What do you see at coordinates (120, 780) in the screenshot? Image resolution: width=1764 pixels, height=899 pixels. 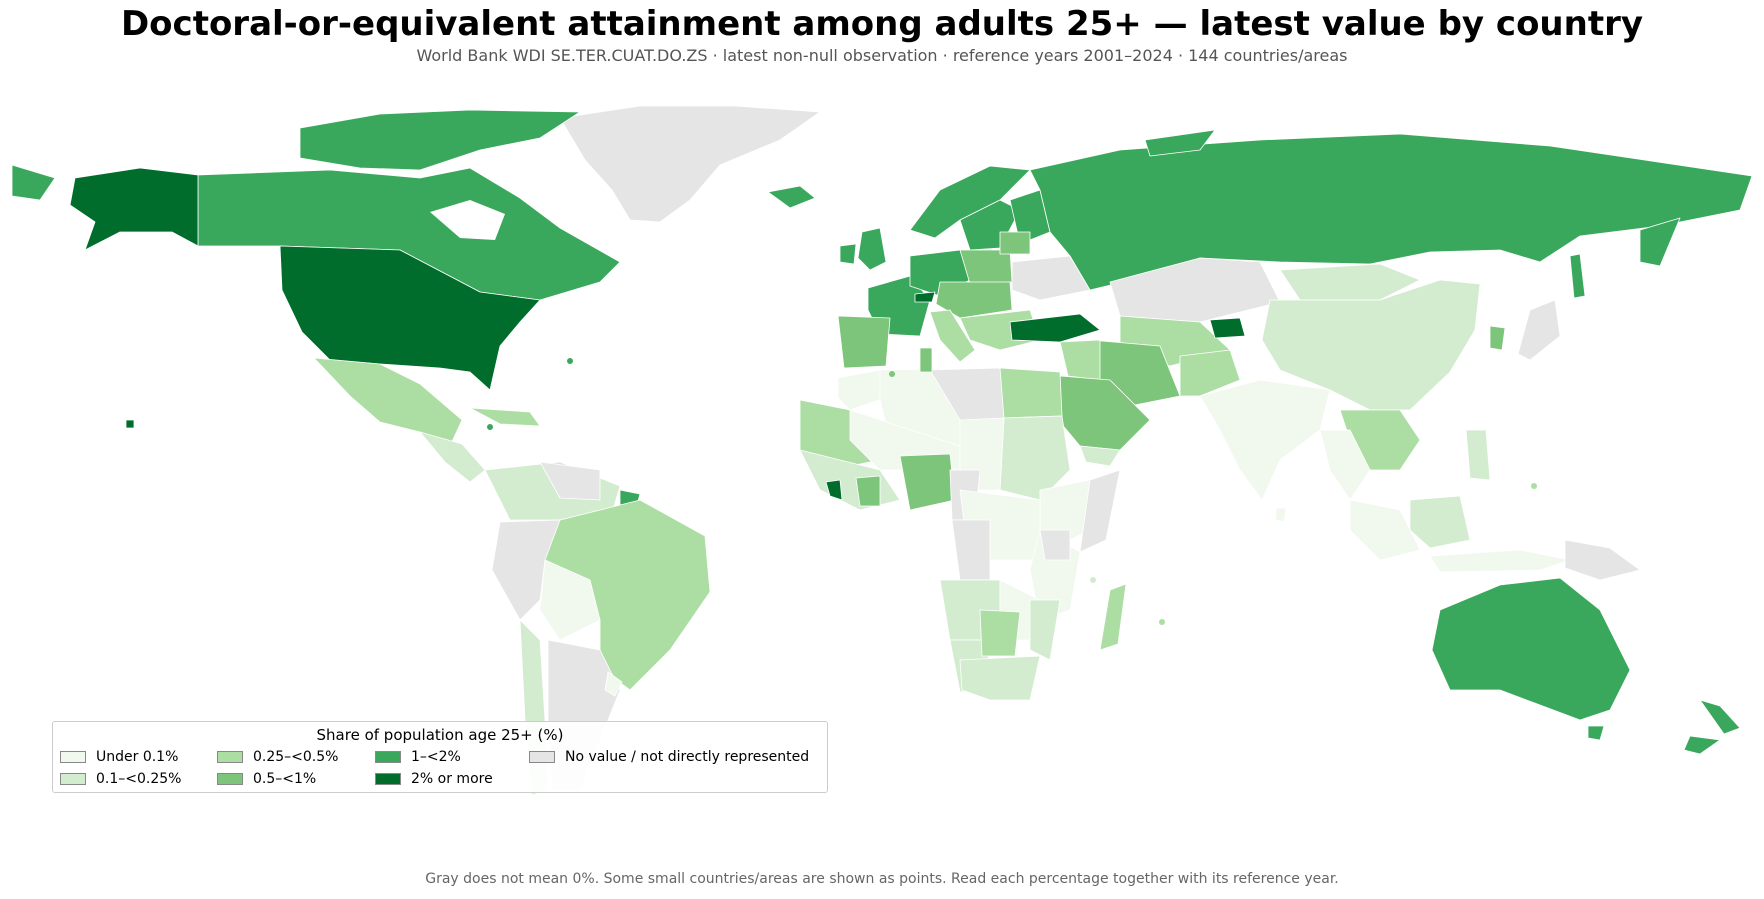 I see `legend-item-0-1-to-0-25: 0.1–<0.25%` at bounding box center [120, 780].